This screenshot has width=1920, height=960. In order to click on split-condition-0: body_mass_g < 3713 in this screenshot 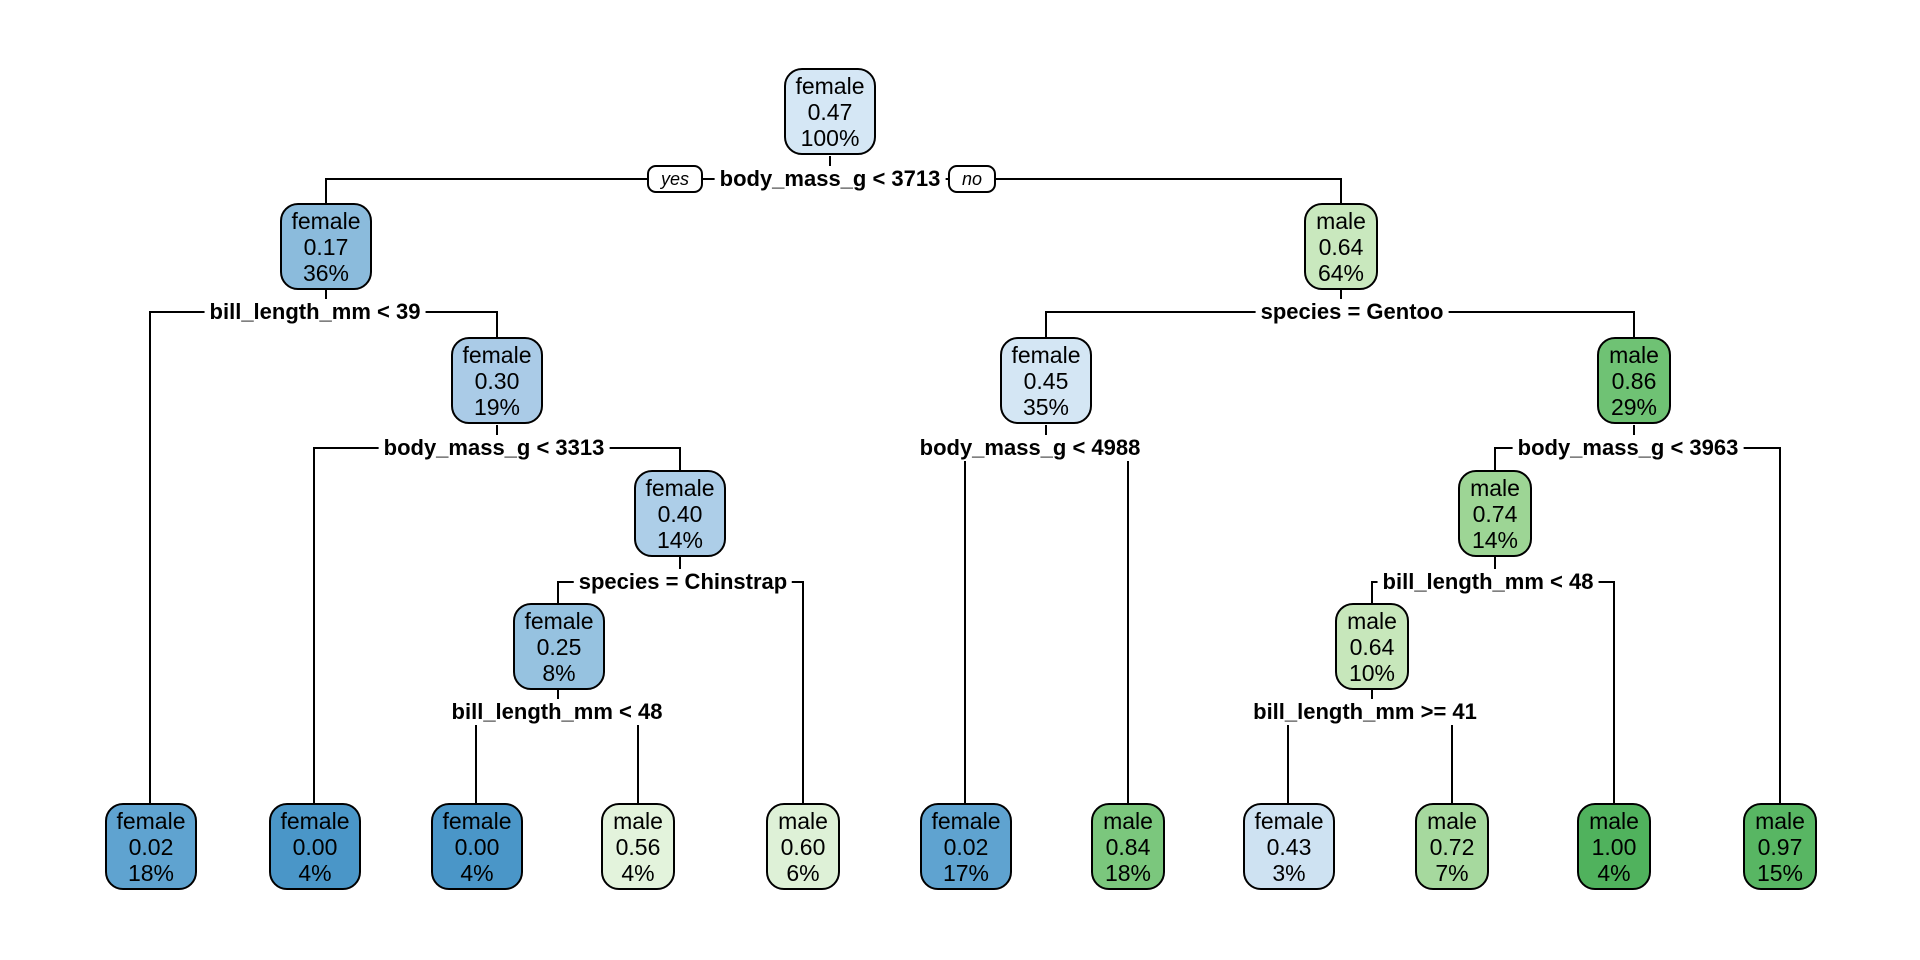, I will do `click(830, 179)`.